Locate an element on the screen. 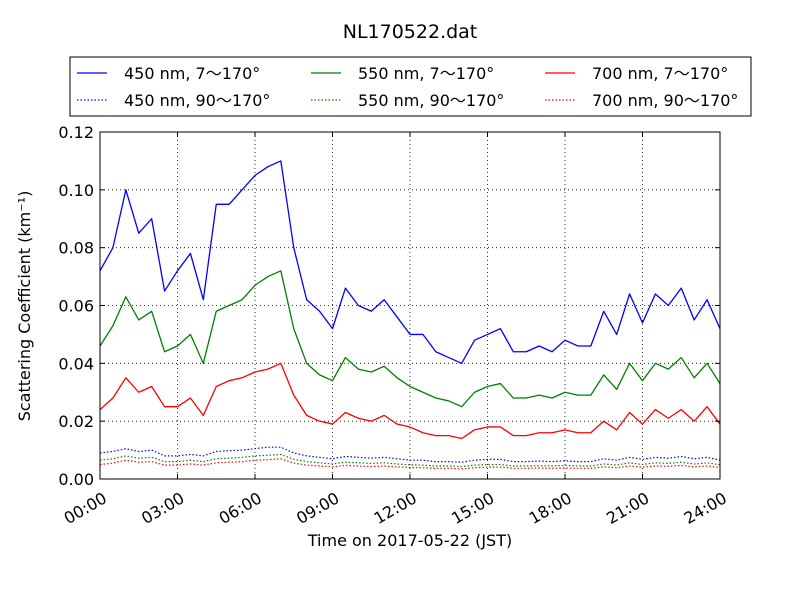 The width and height of the screenshot is (800, 600). y-axis-label: Scattering Coefficient (km⁻¹) is located at coordinates (24, 306).